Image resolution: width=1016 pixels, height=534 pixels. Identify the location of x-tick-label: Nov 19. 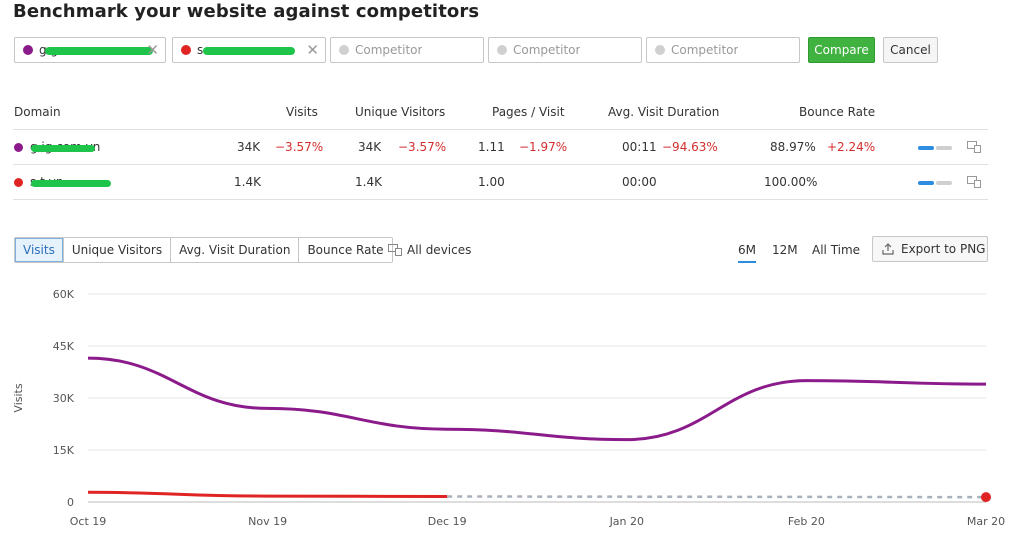
(267, 521).